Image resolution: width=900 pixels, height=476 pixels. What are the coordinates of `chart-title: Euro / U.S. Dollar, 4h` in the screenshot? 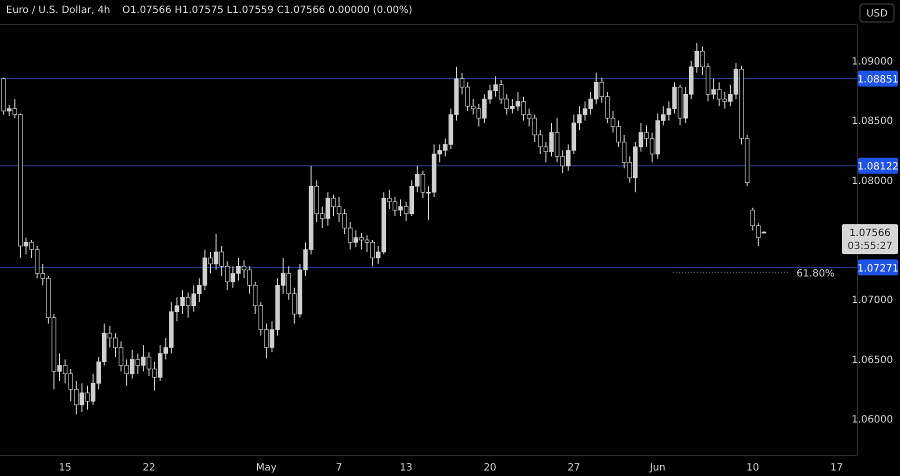 It's located at (58, 10).